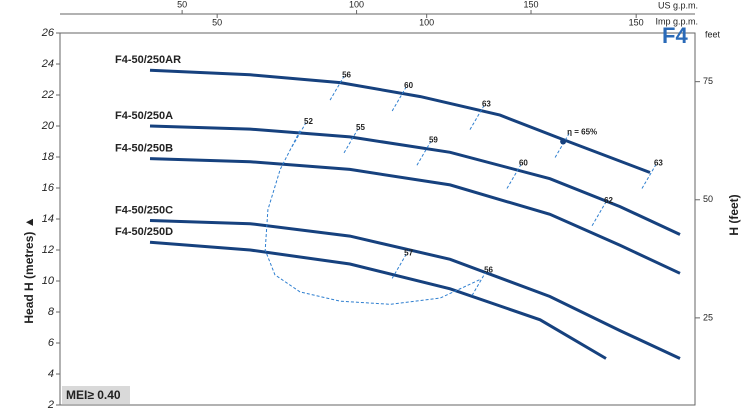 Image resolution: width=750 pixels, height=411 pixels. Describe the element at coordinates (29, 269) in the screenshot. I see `y-axis-label: Head H (metres) ▲` at that location.